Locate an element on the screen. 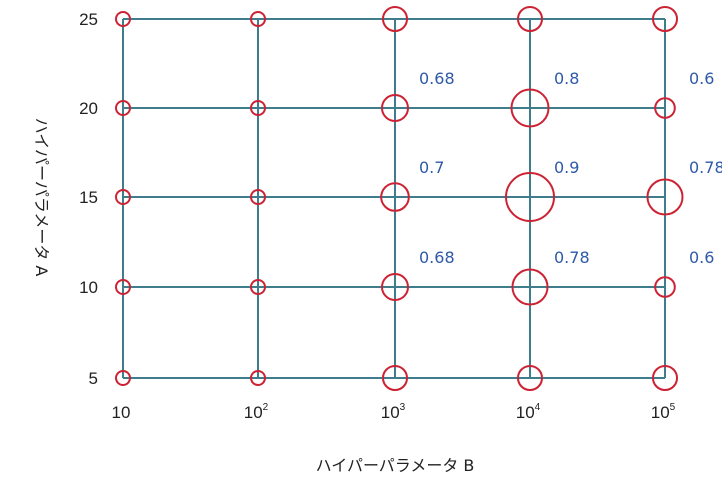 This screenshot has height=486, width=722. y-tick-label: 5 is located at coordinates (93, 378).